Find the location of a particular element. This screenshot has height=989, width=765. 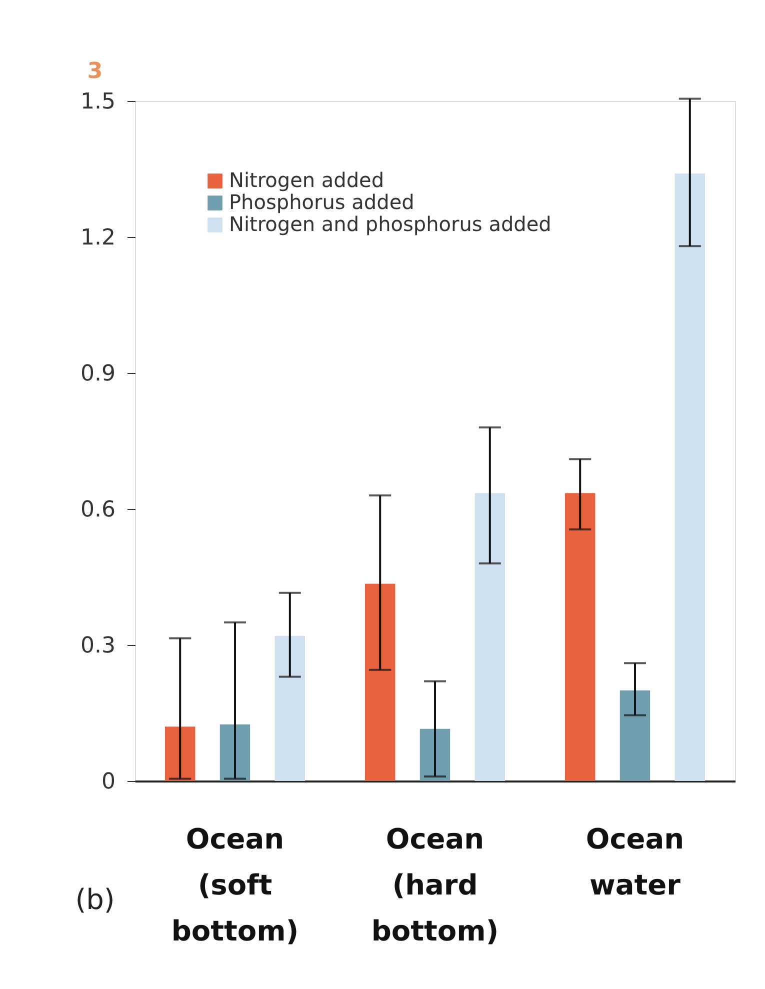

y-tick-label: 0.9 is located at coordinates (98, 374).